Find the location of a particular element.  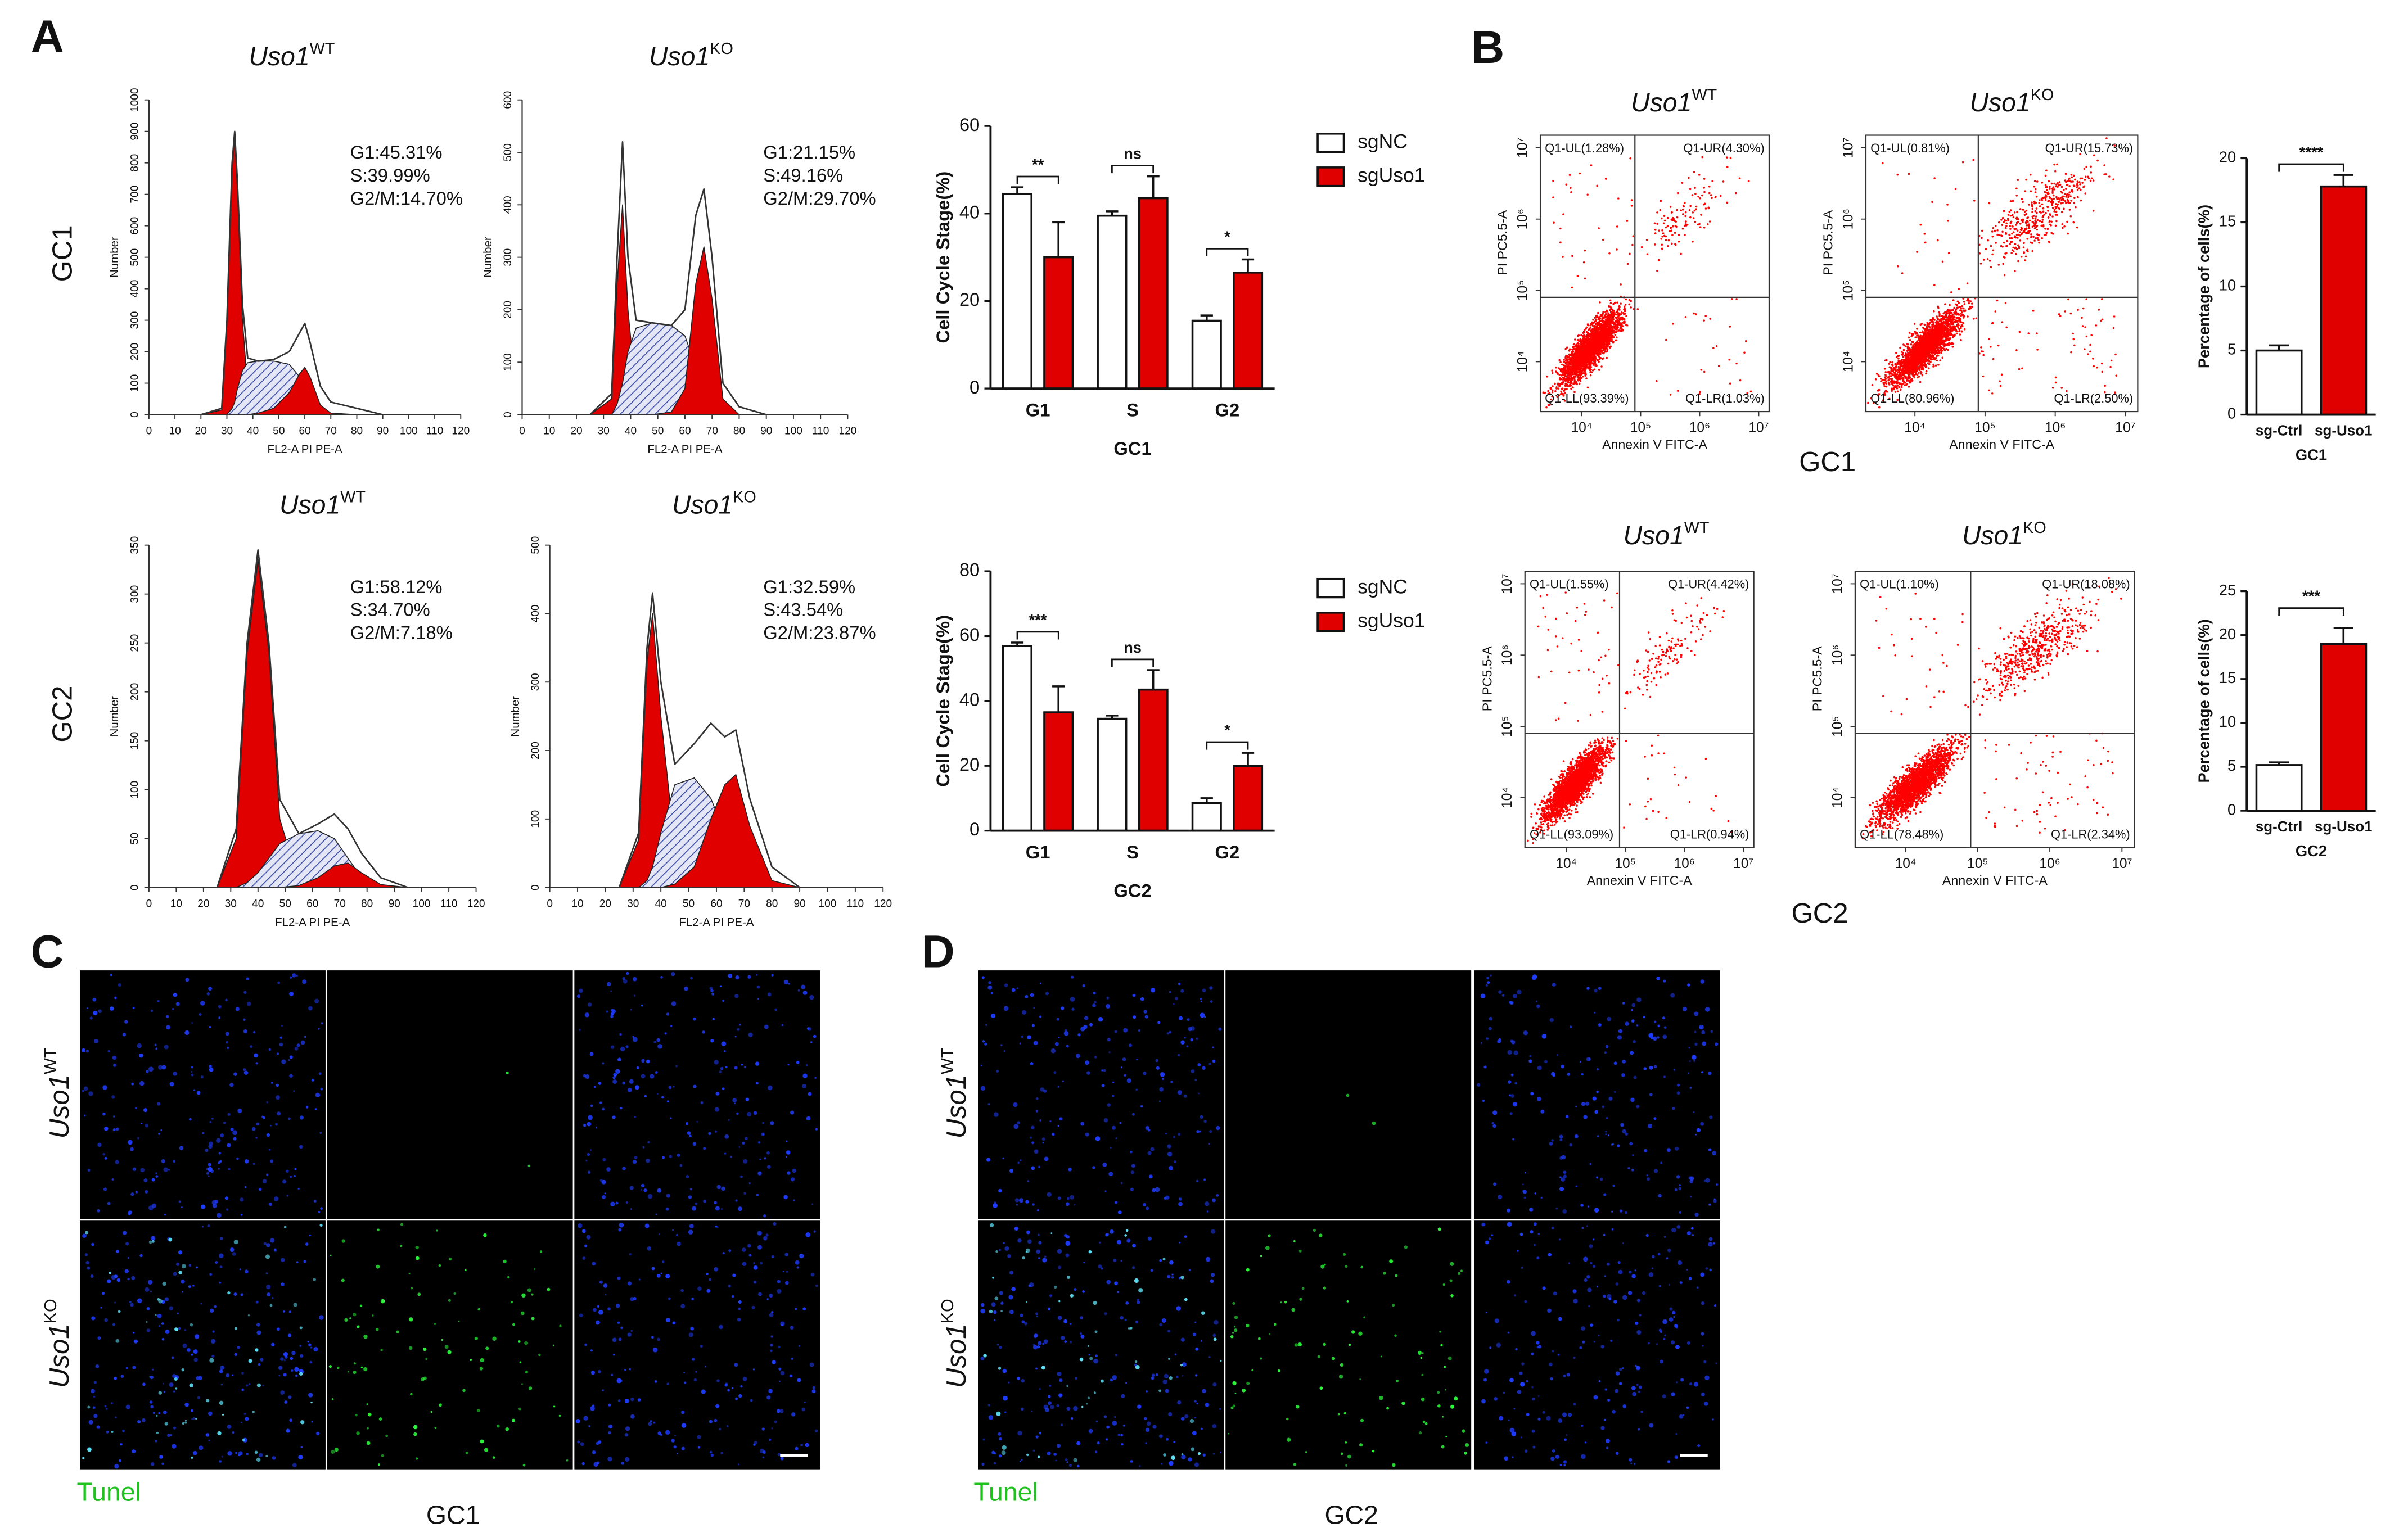

x-tick-label: G1 is located at coordinates (1038, 411).